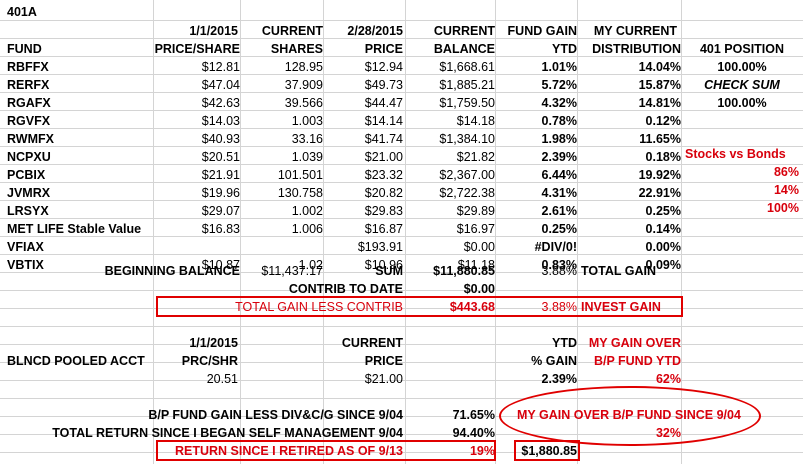 The width and height of the screenshot is (803, 464). I want to click on contrib-value: $0.00, so click(479, 289).